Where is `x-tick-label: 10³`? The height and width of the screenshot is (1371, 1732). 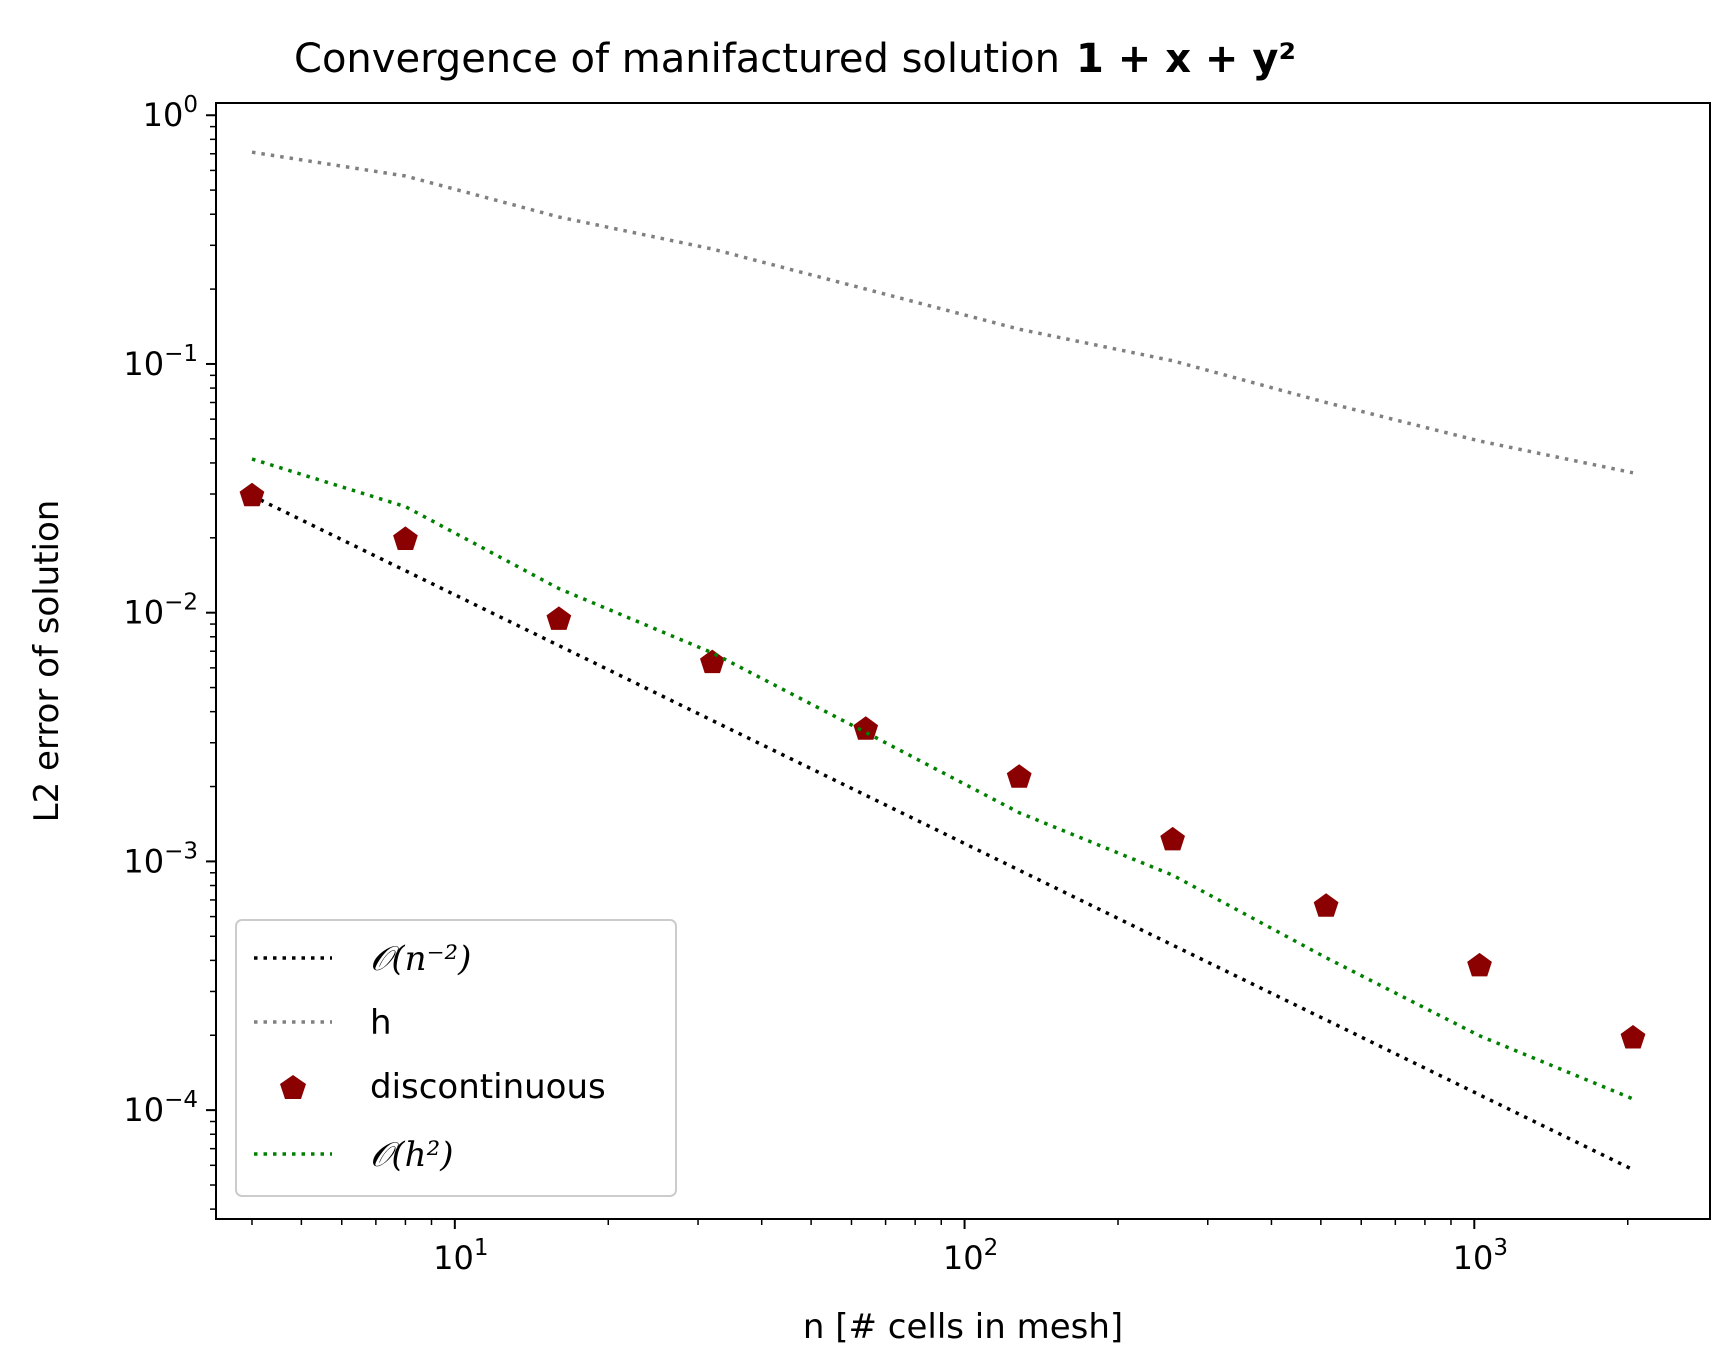 x-tick-label: 10³ is located at coordinates (1480, 1256).